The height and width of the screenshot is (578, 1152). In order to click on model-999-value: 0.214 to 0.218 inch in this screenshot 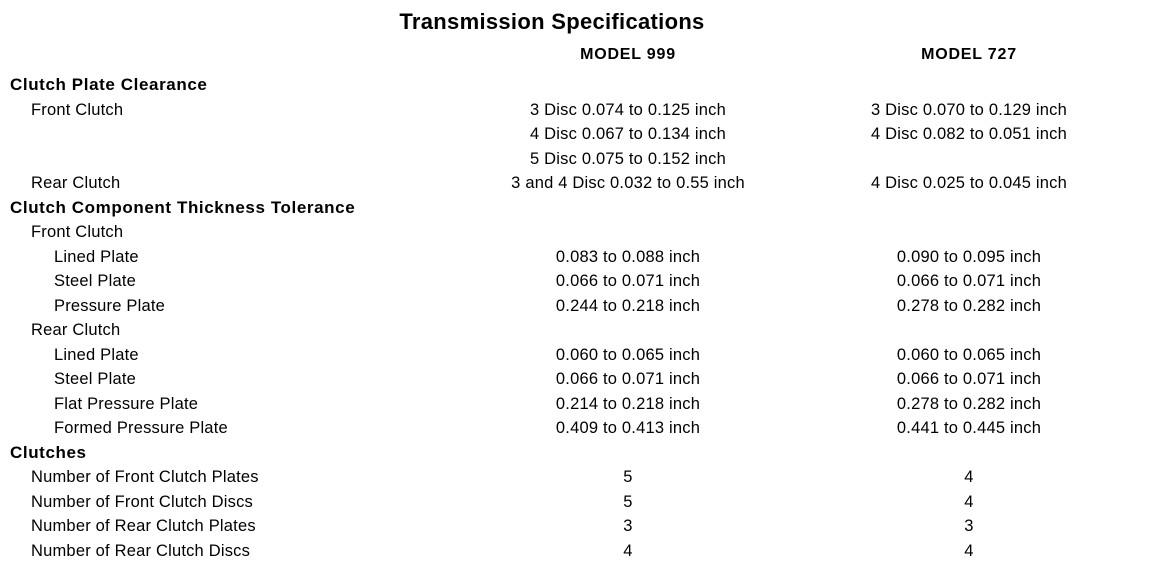, I will do `click(628, 404)`.